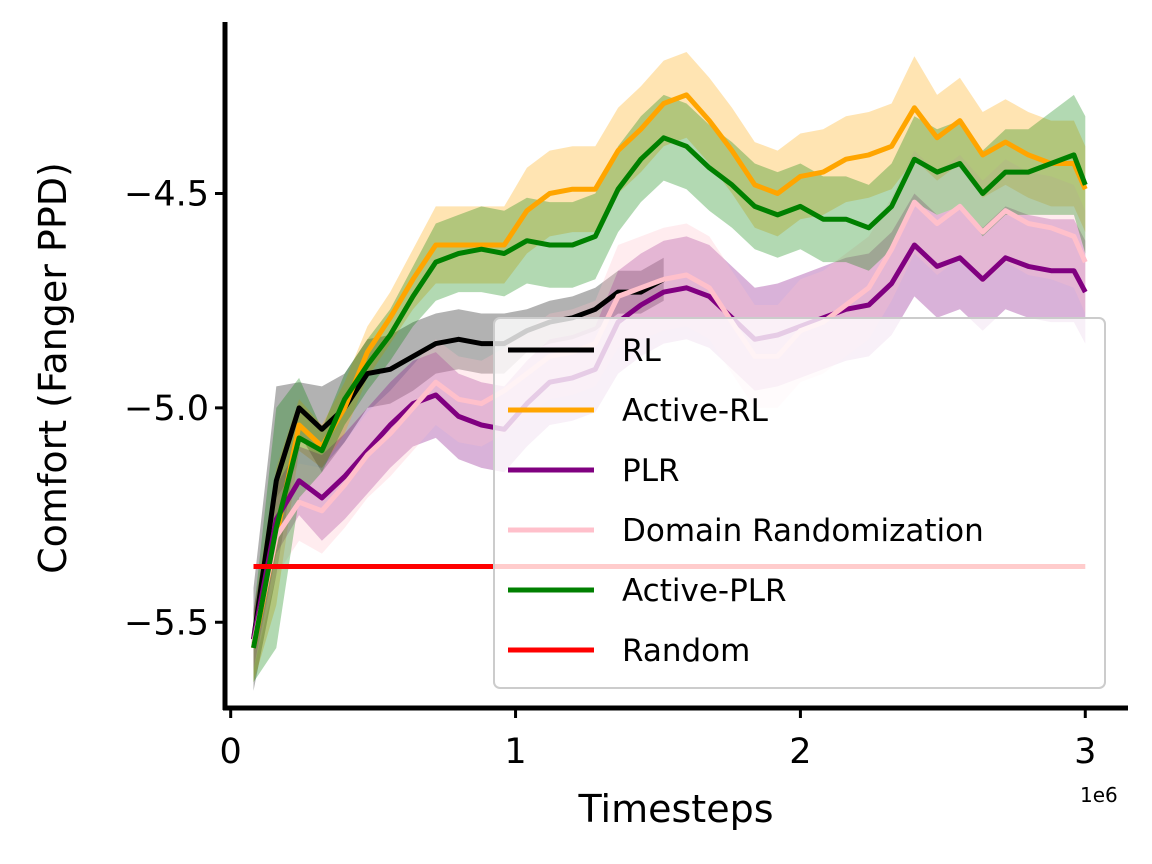  What do you see at coordinates (53, 368) in the screenshot?
I see `y-axis-label: Comfort (Fanger PPD)` at bounding box center [53, 368].